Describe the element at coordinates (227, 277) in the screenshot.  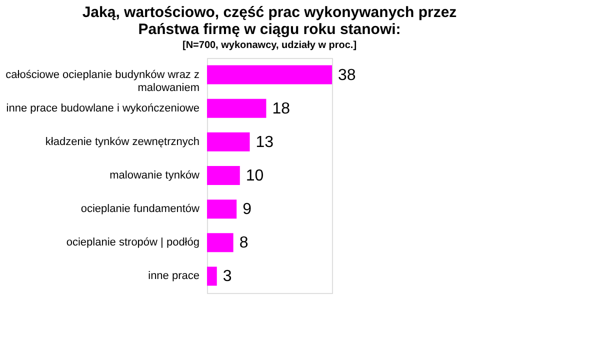
I see `data-label: 3` at that location.